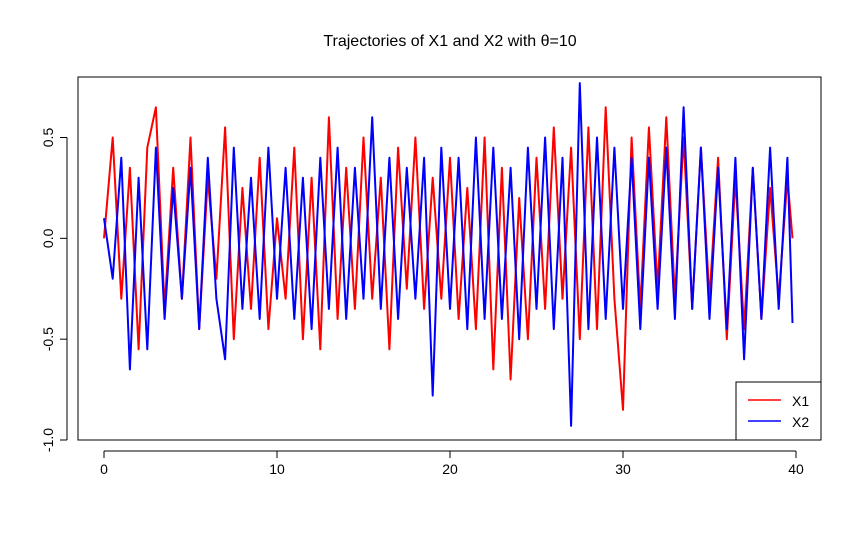  I want to click on x-tick-label: 30, so click(623, 469).